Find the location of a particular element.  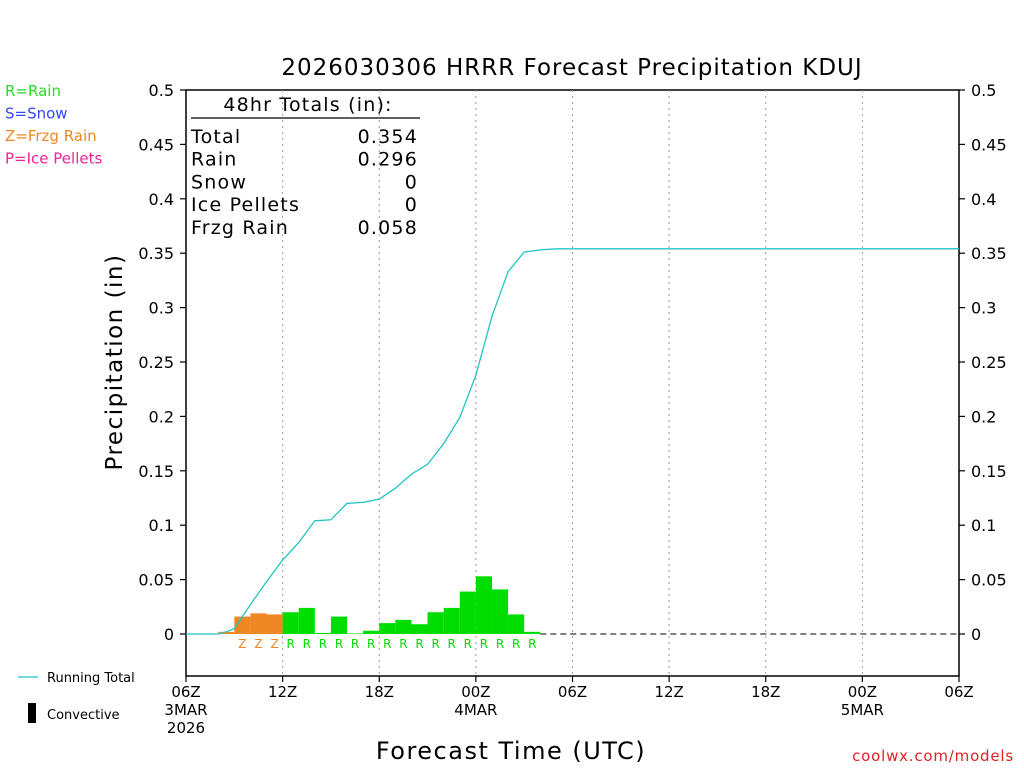

hourly-bars is located at coordinates (379, 605).